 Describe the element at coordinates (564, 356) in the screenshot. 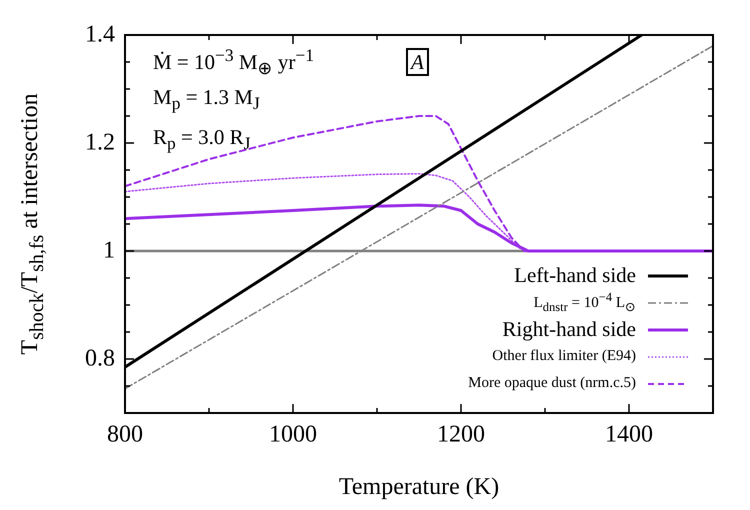

I see `legend-label: Other flux limiter (E94)` at that location.